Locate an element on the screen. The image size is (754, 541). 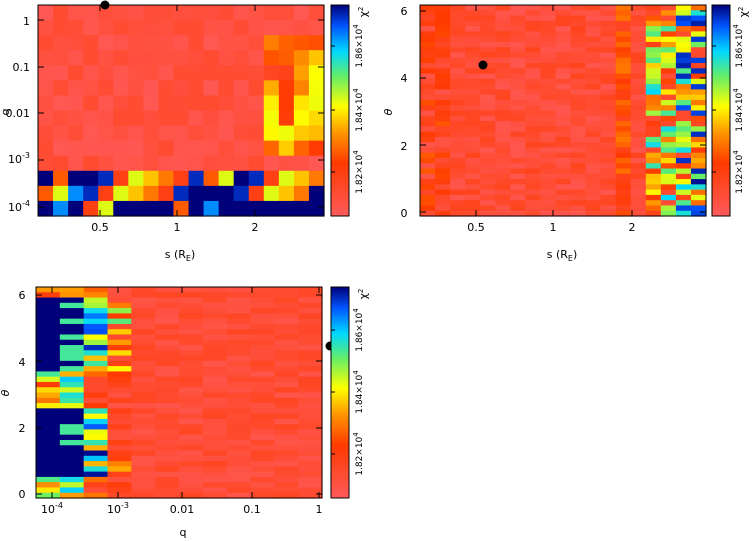
p3-y-tick-label: 6 is located at coordinates (22, 295).